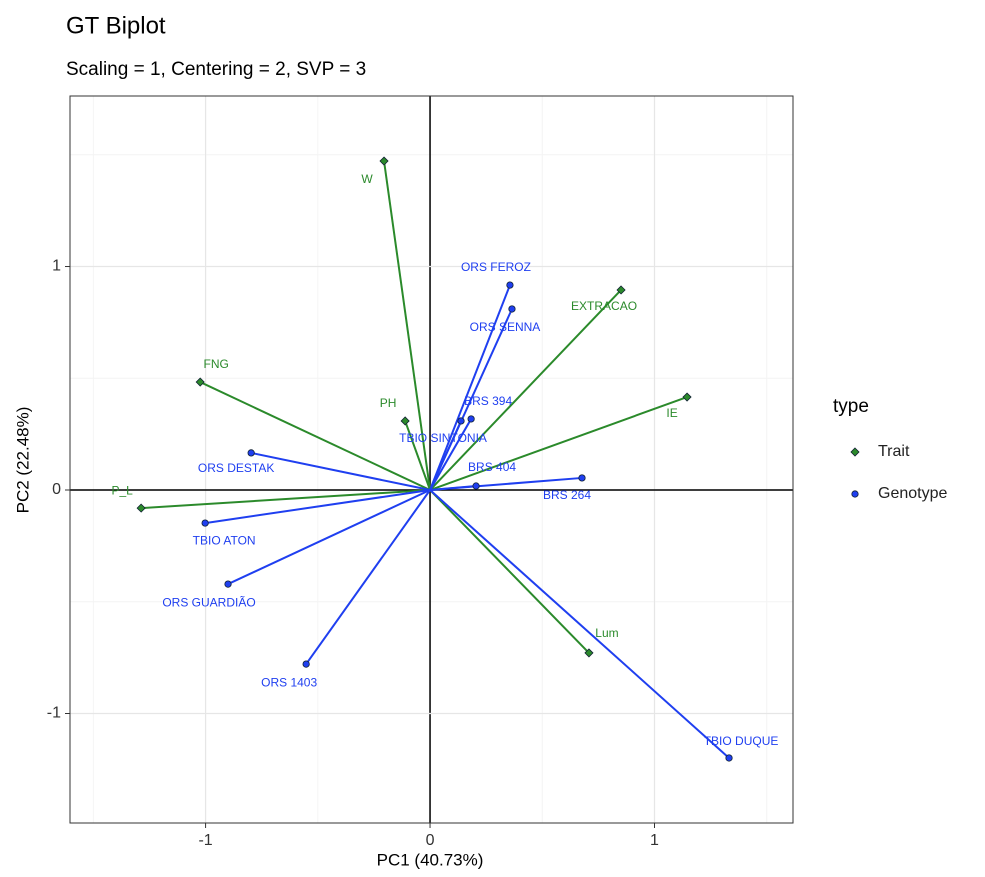 Image resolution: width=985 pixels, height=877 pixels. What do you see at coordinates (443, 438) in the screenshot?
I see `point-label: TBIO SINTONIA` at bounding box center [443, 438].